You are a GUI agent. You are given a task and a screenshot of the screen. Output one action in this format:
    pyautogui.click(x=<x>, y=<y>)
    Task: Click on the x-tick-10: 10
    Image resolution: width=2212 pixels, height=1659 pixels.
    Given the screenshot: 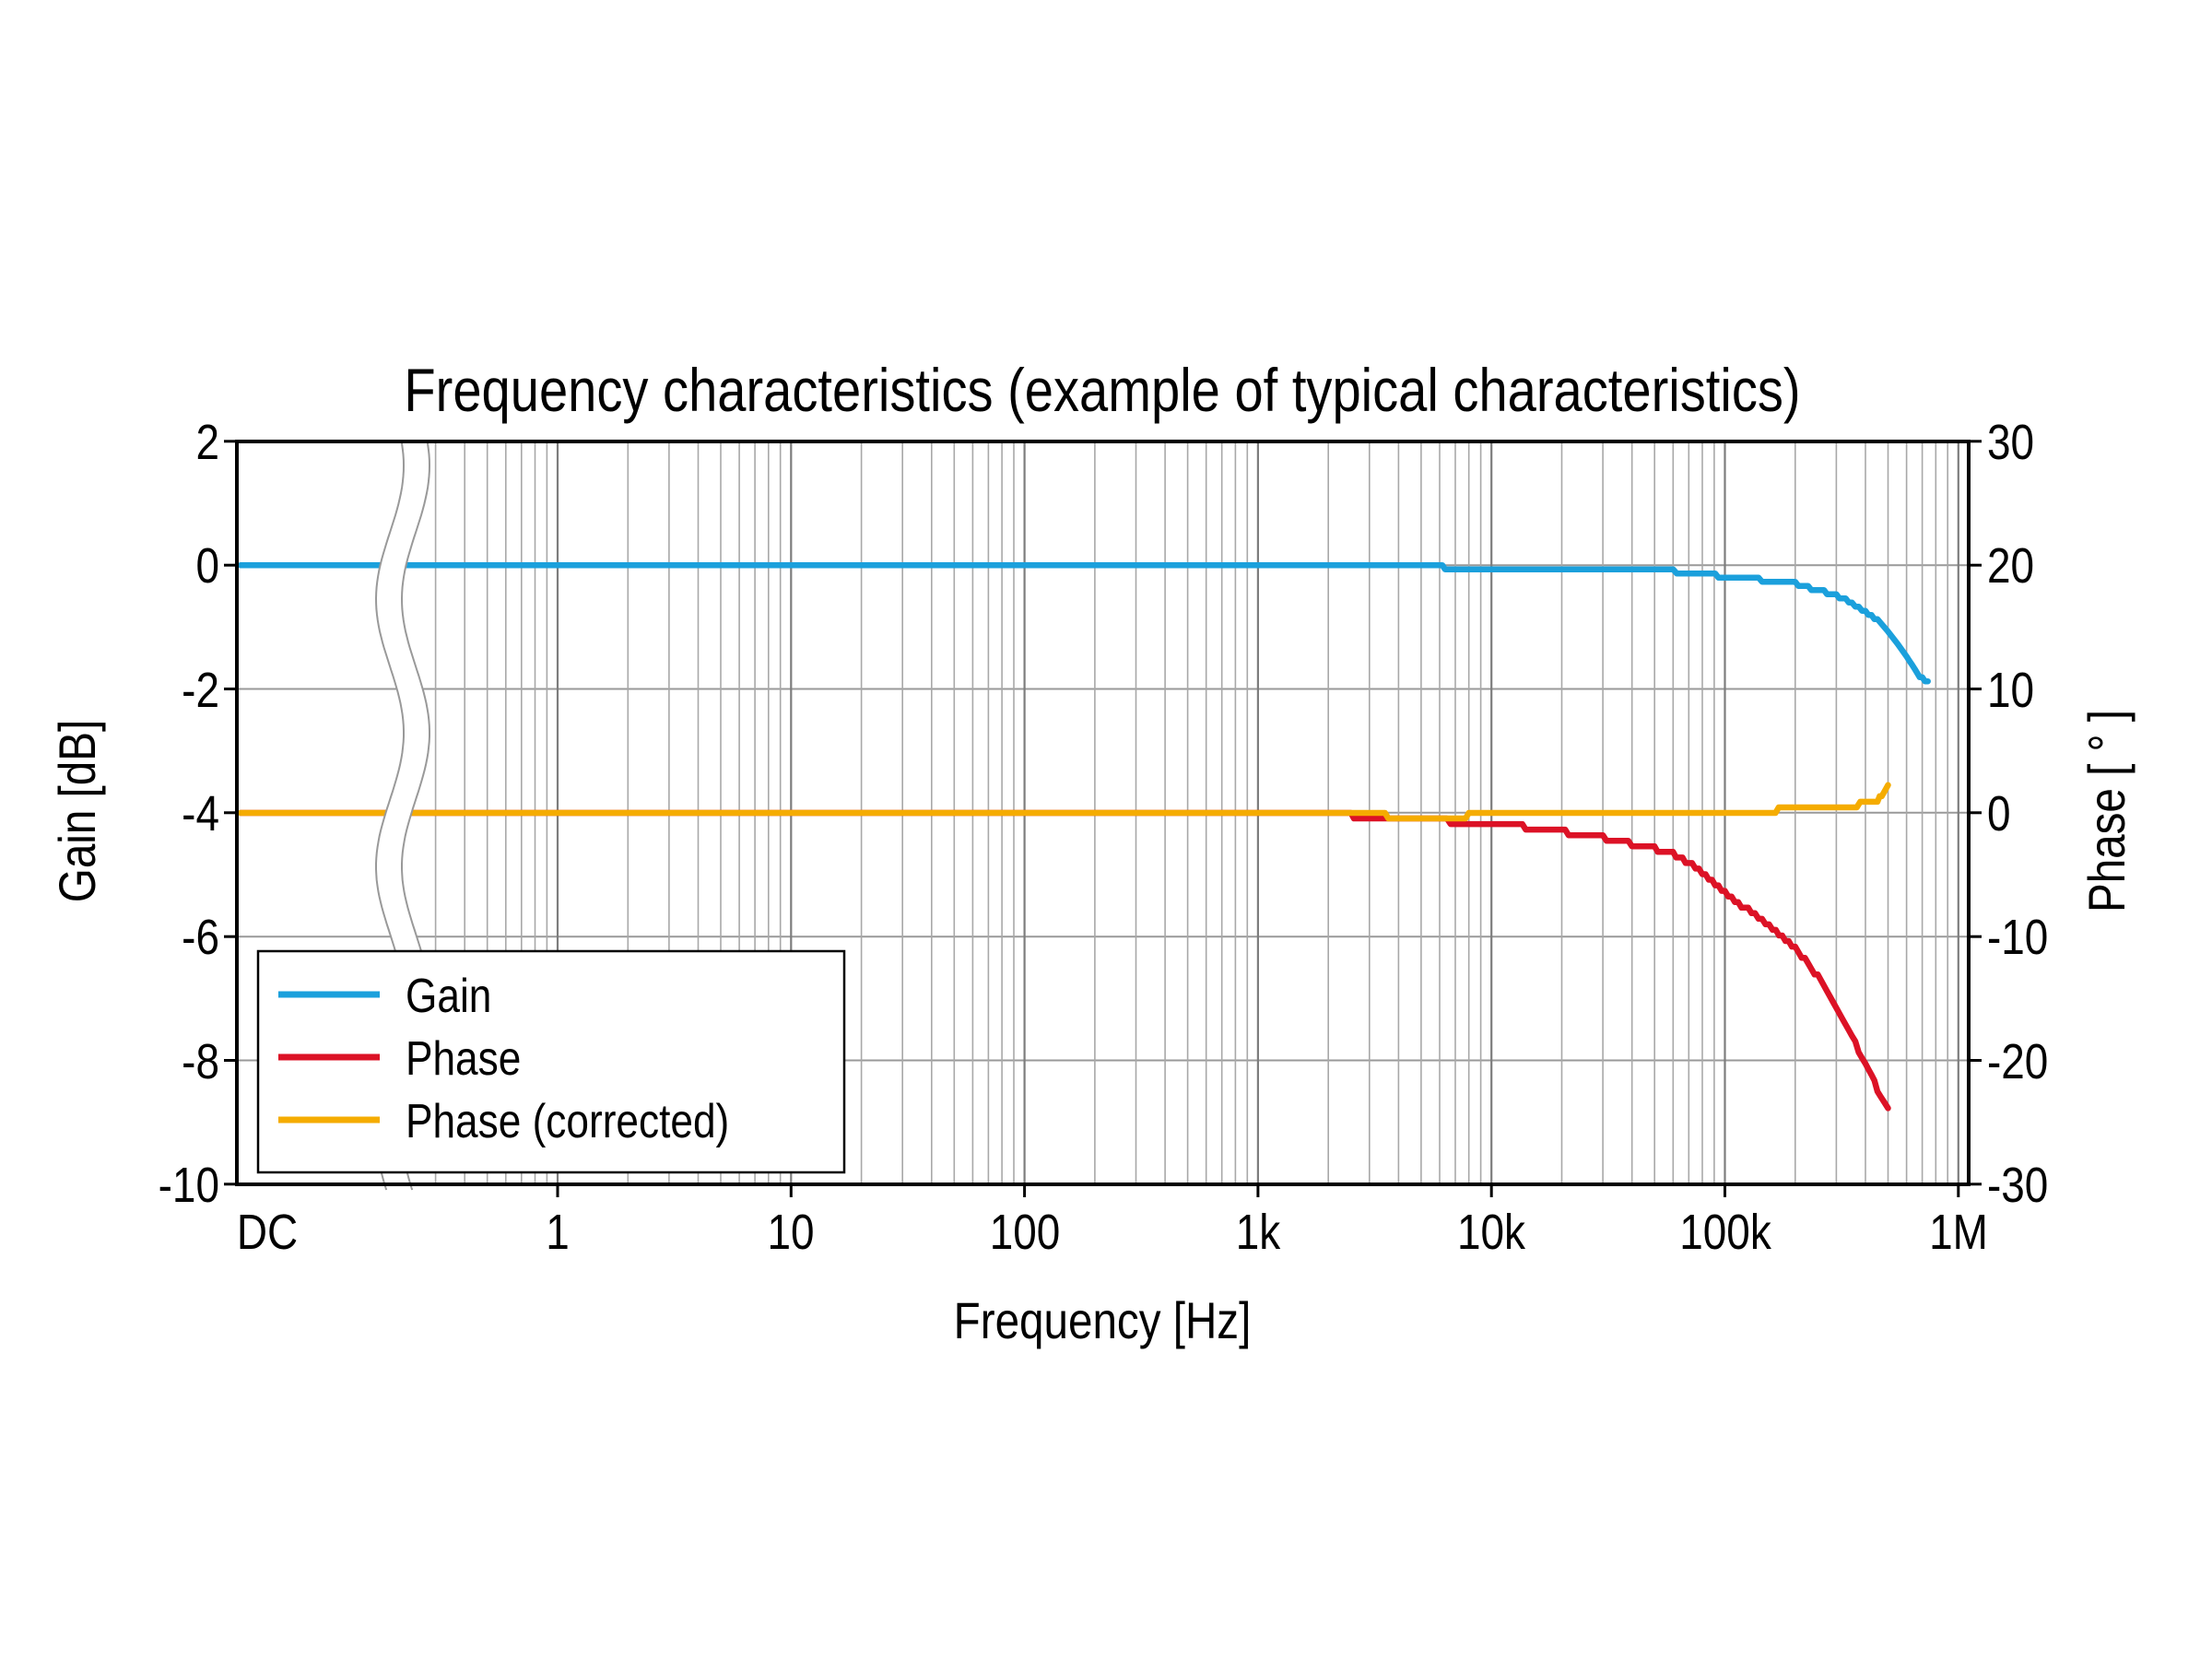 What is the action you would take?
    pyautogui.click(x=790, y=1232)
    